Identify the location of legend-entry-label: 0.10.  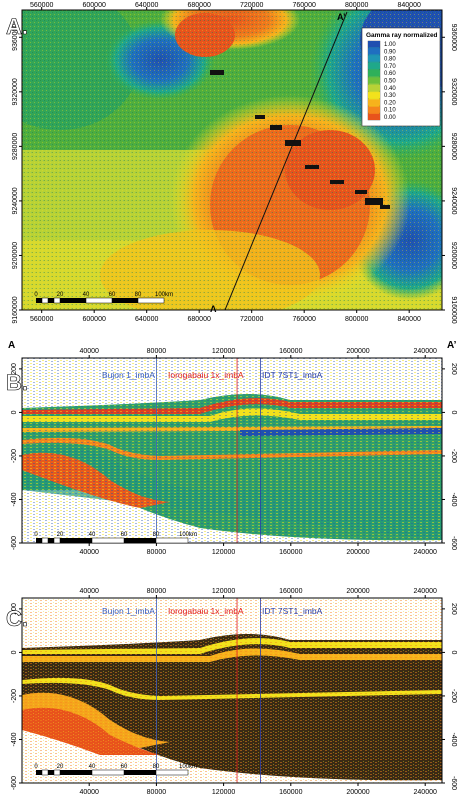
(390, 111).